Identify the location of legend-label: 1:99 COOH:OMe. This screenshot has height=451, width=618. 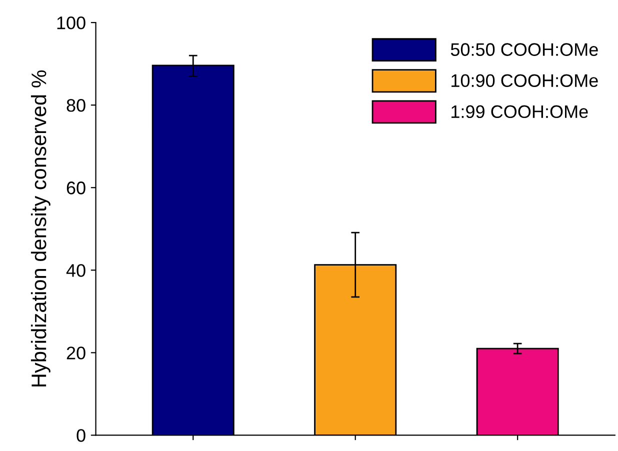
(520, 111).